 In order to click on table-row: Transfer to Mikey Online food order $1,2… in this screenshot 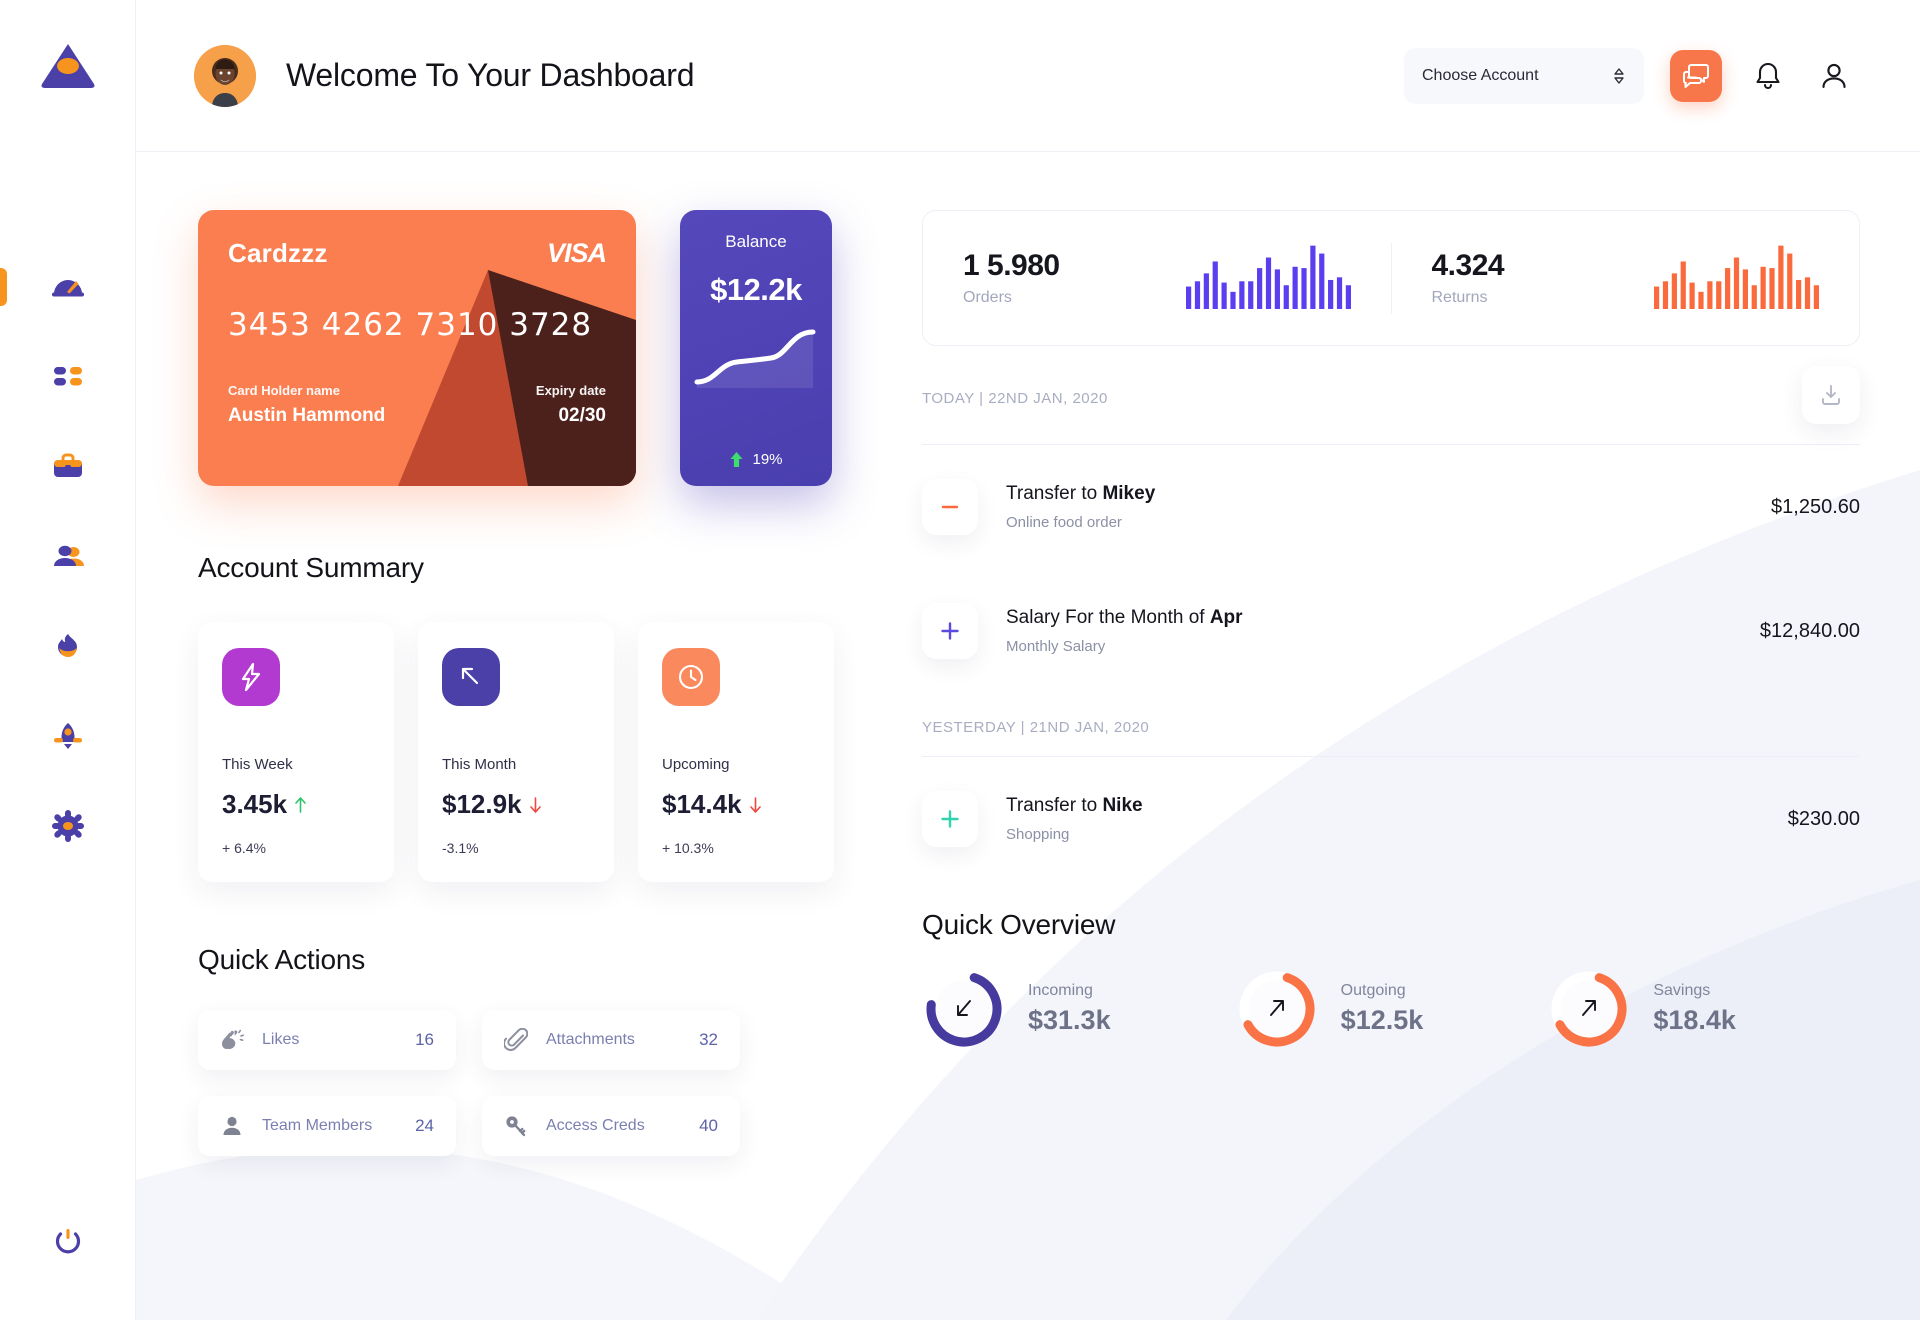, I will do `click(1391, 507)`.